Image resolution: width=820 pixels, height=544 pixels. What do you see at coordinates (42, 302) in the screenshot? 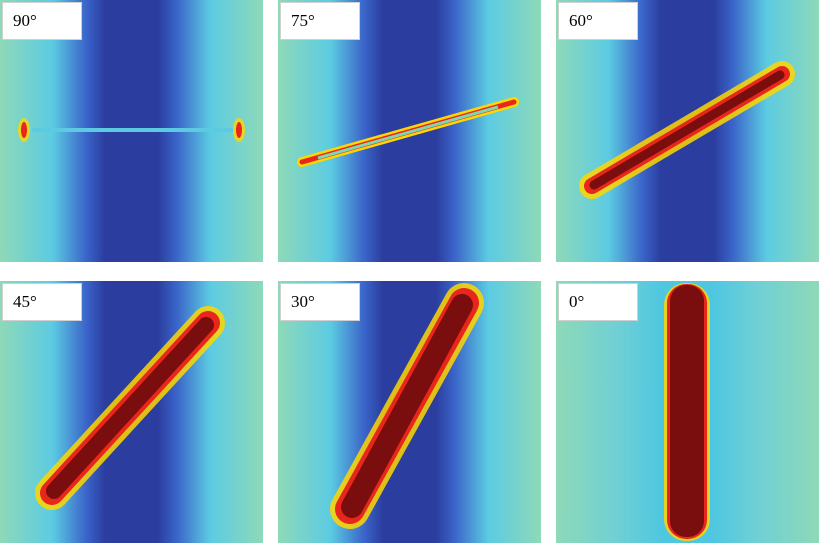
I see `angle-label: 45°` at bounding box center [42, 302].